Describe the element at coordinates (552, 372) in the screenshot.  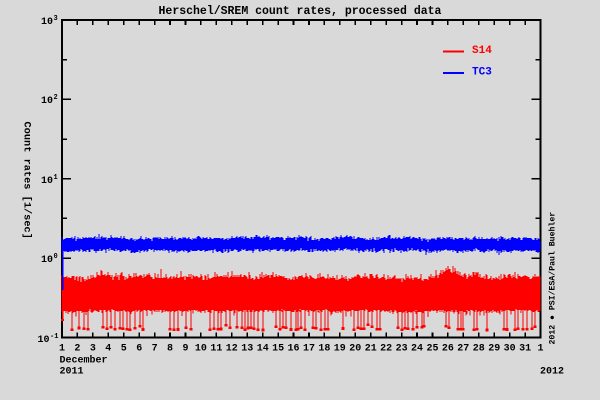
I see `svg-text: 2012` at that location.